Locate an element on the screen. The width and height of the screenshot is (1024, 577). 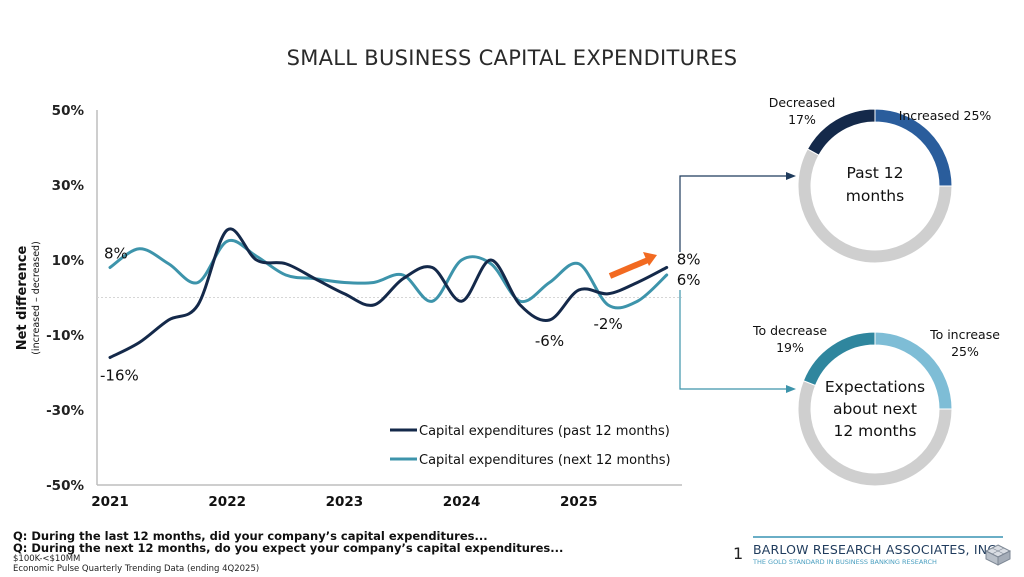
legend-label: Capital expenditures (past 12 months) is located at coordinates (544, 431).